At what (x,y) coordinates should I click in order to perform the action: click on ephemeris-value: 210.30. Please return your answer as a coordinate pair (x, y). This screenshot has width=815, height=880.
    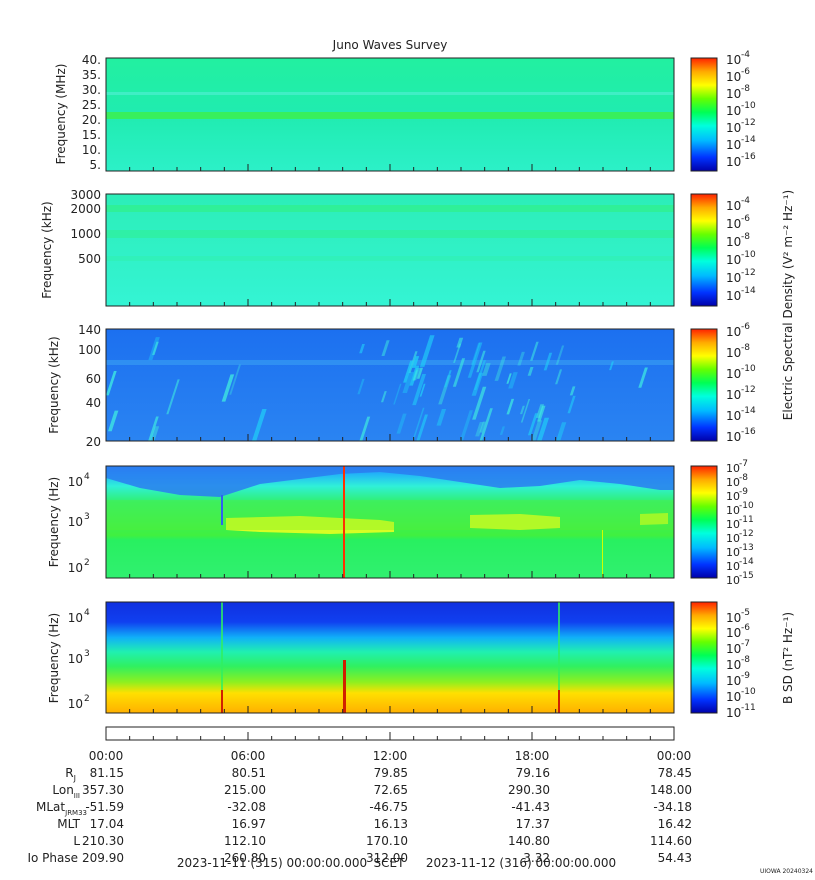
    Looking at the image, I should click on (103, 841).